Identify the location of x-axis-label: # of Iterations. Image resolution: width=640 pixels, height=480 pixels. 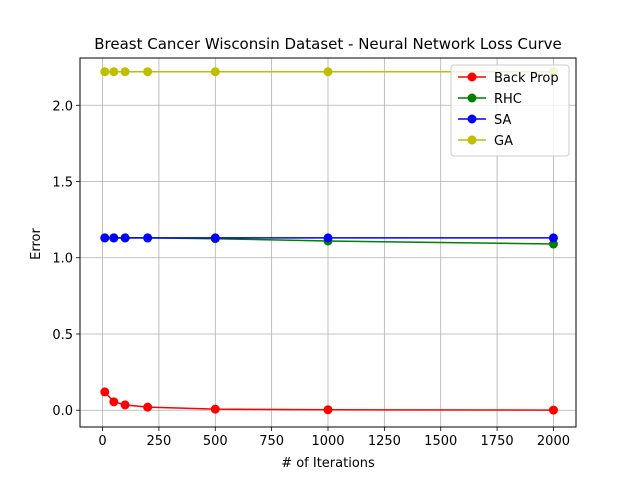
(328, 463).